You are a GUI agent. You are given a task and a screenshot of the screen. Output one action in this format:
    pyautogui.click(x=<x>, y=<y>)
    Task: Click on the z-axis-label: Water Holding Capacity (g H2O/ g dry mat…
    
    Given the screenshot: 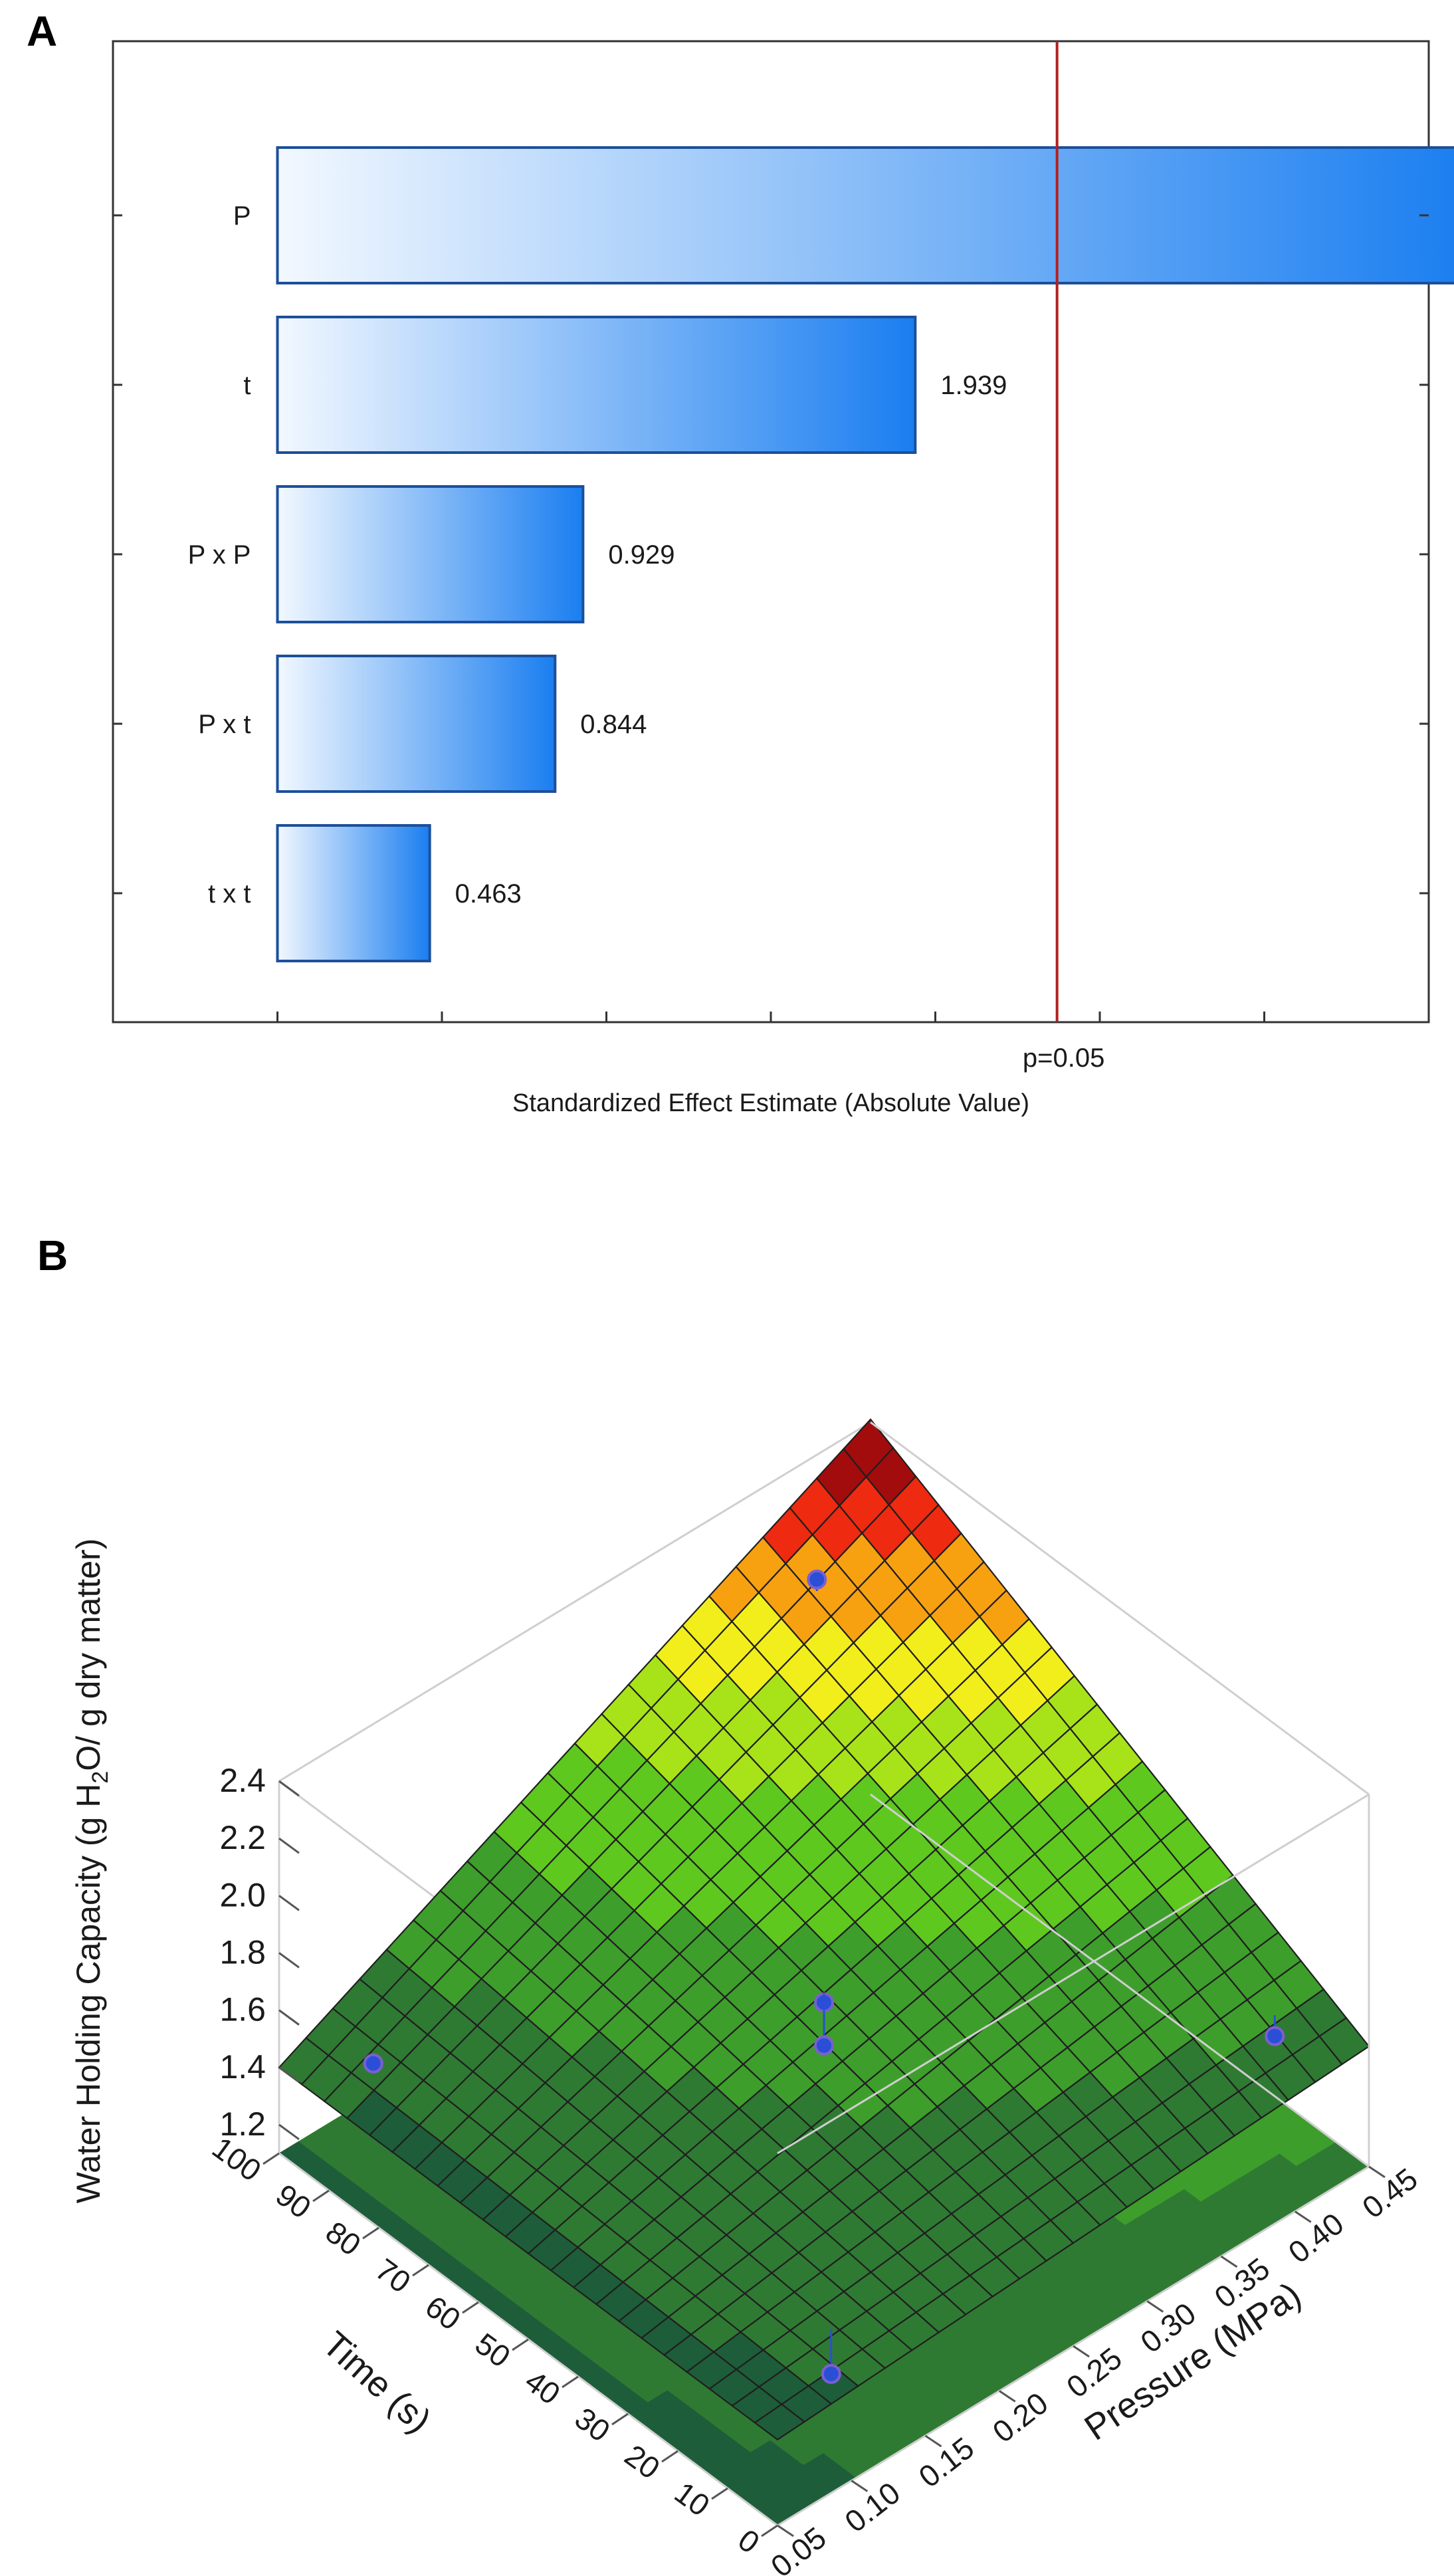 What is the action you would take?
    pyautogui.click(x=92, y=1871)
    